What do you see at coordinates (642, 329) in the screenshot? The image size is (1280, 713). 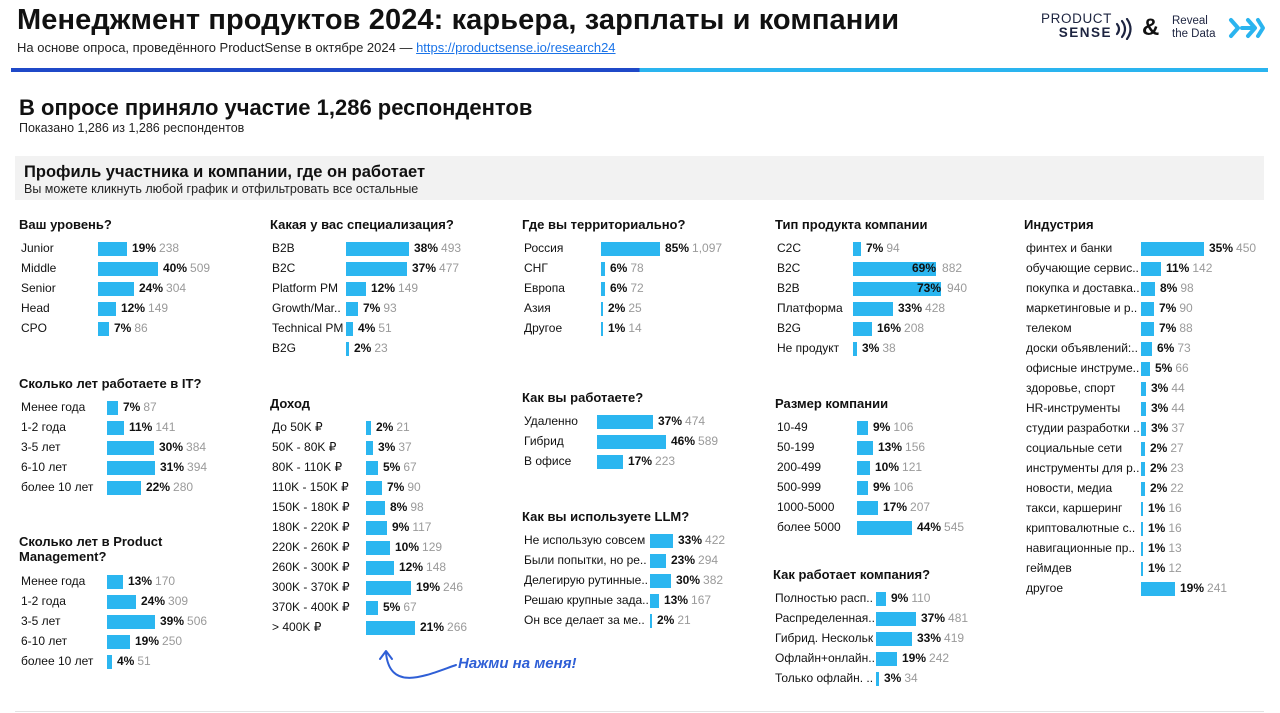 I see `bar-row: Другое 1% 14` at bounding box center [642, 329].